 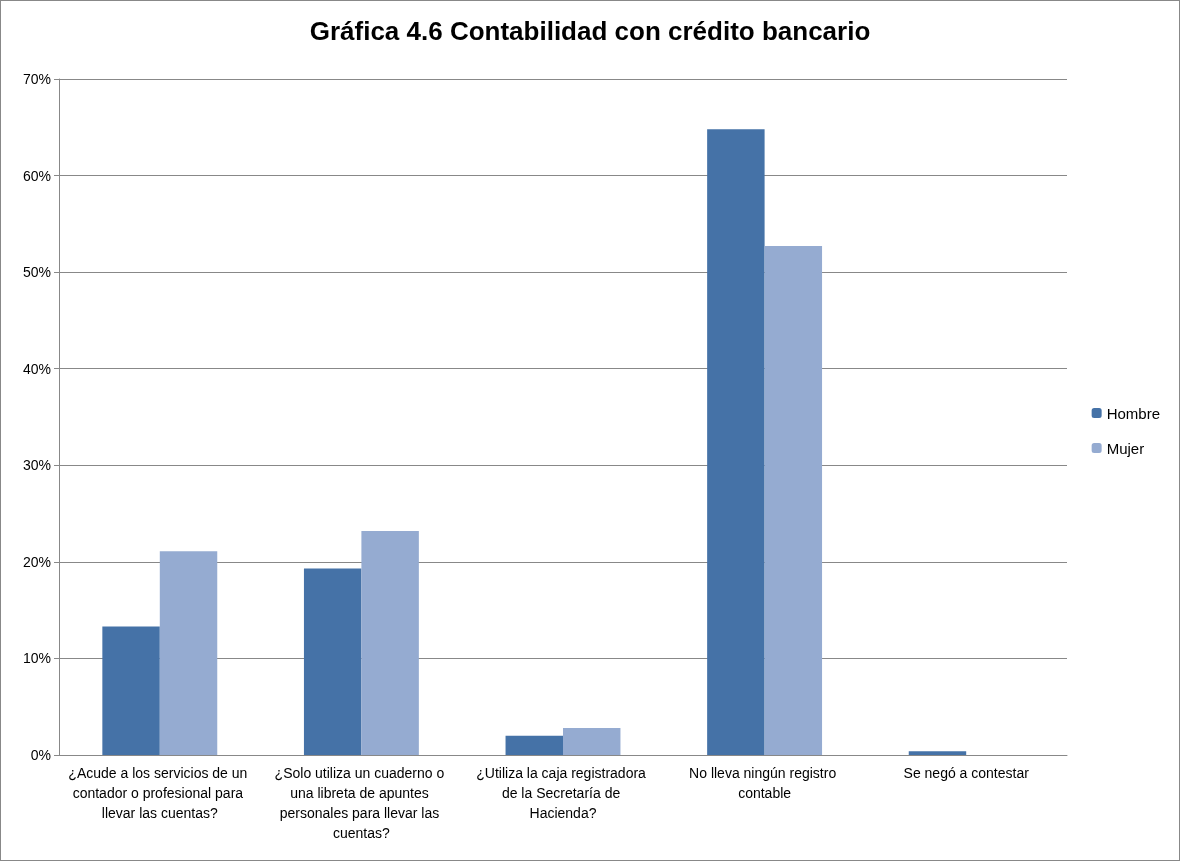 I want to click on x-tick-label: Se negó a contestar, so click(x=966, y=773).